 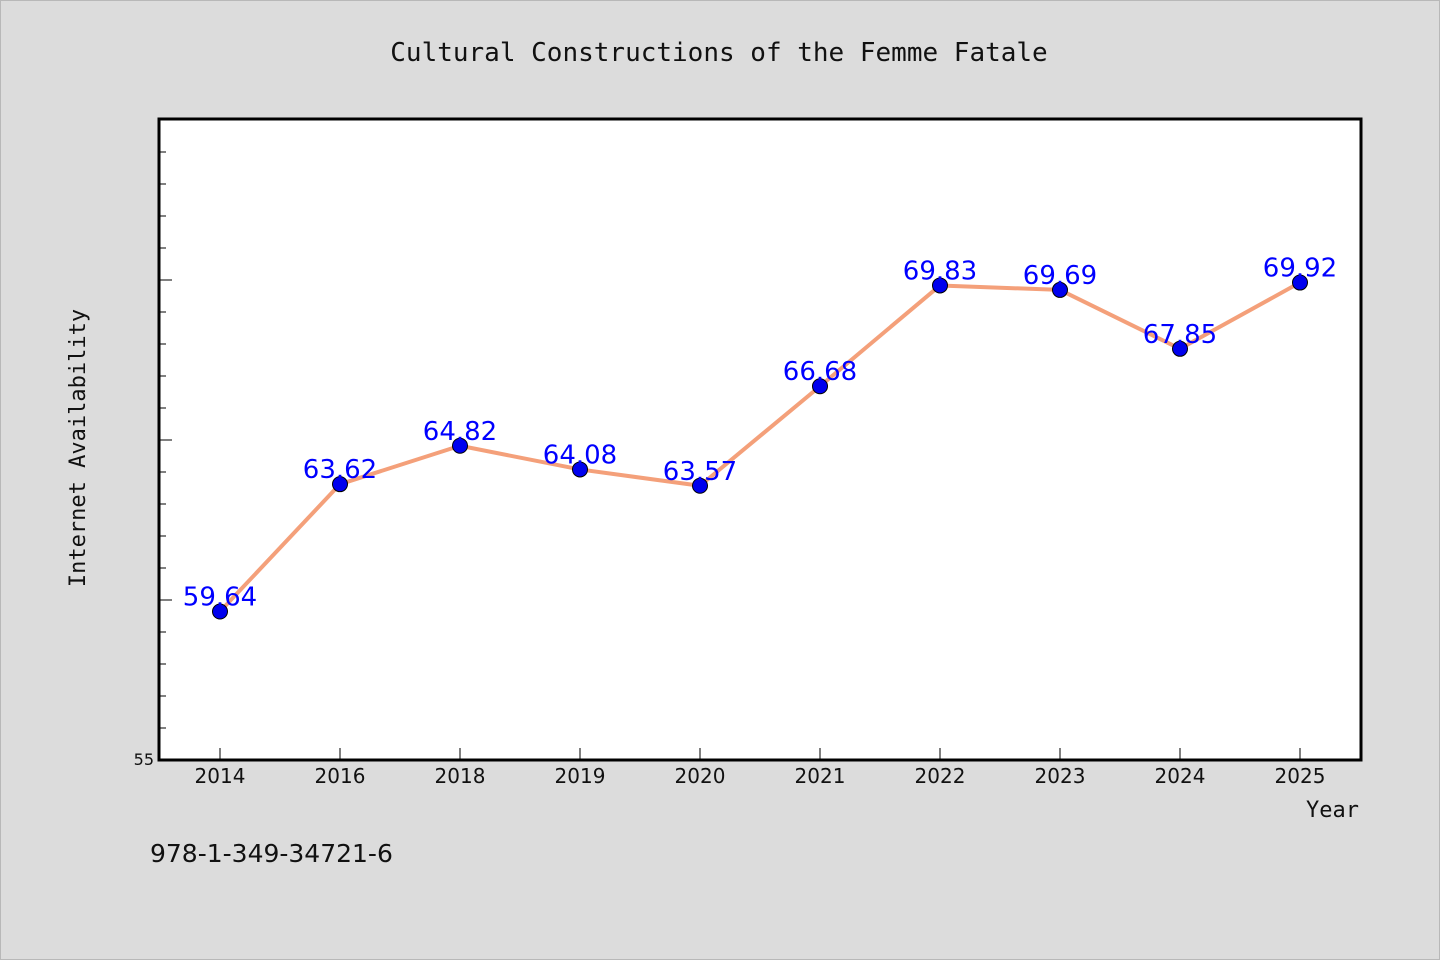 I want to click on y-tick-label: 55, so click(x=144, y=759).